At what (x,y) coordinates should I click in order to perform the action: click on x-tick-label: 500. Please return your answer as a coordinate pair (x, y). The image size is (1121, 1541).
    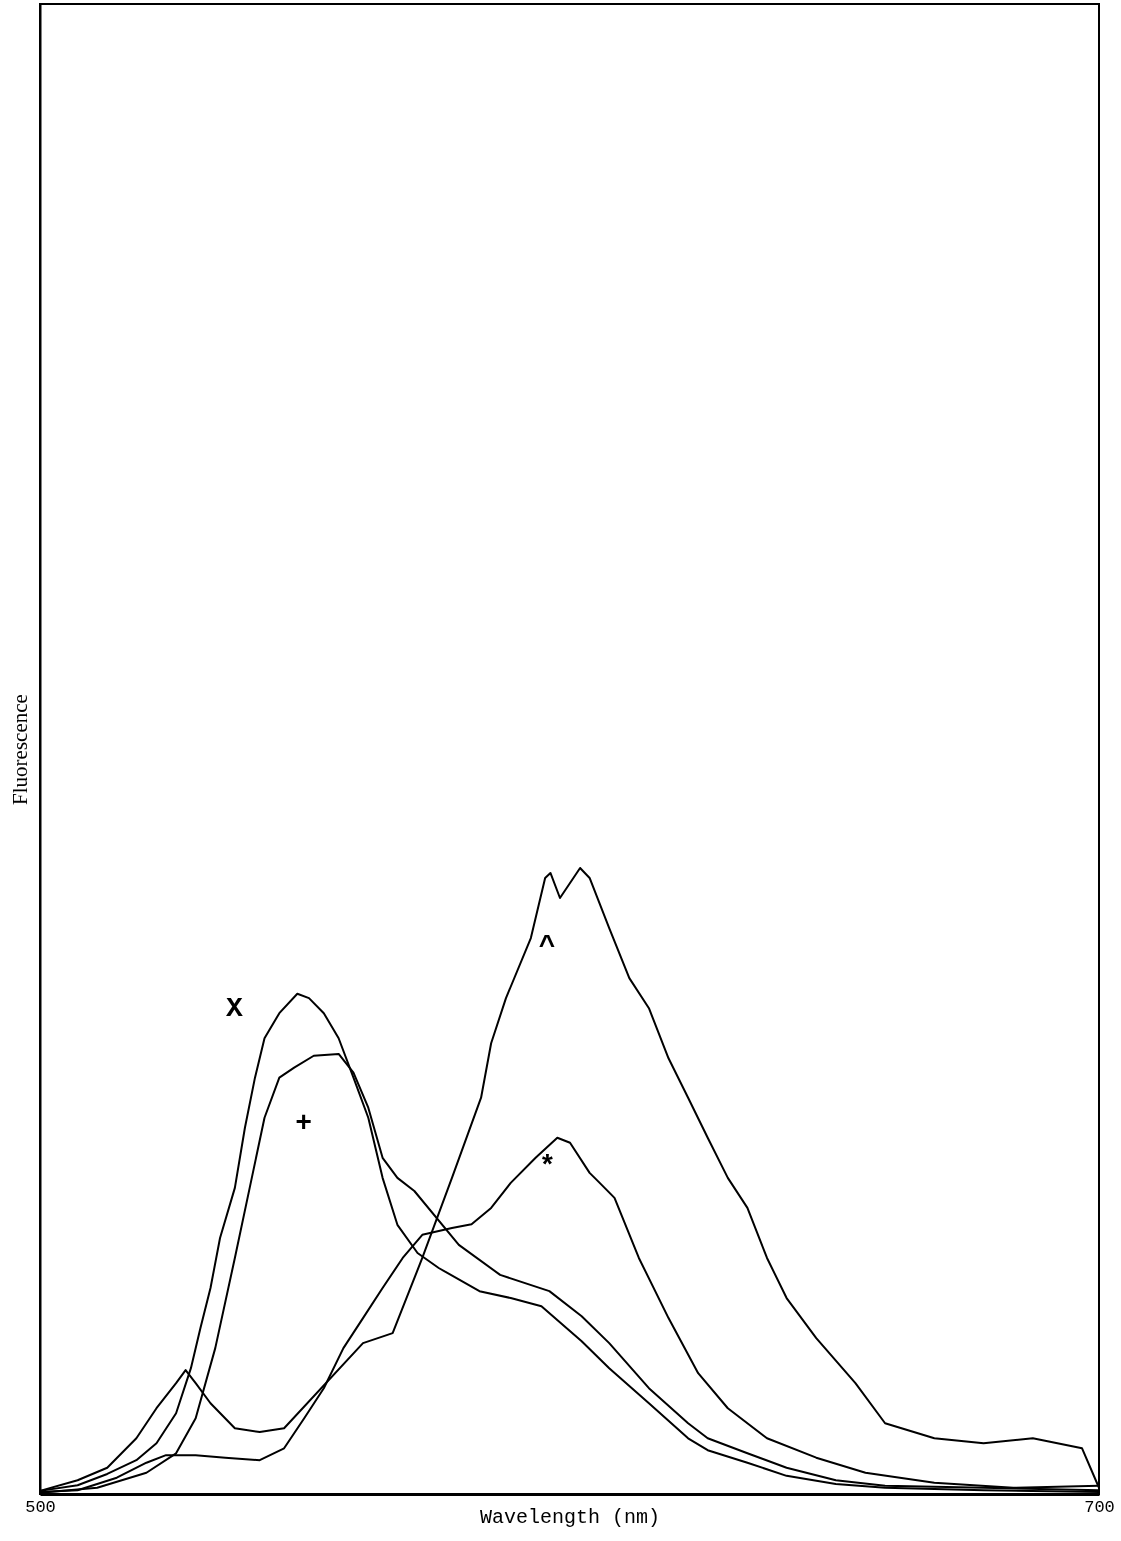
    Looking at the image, I should click on (40, 1507).